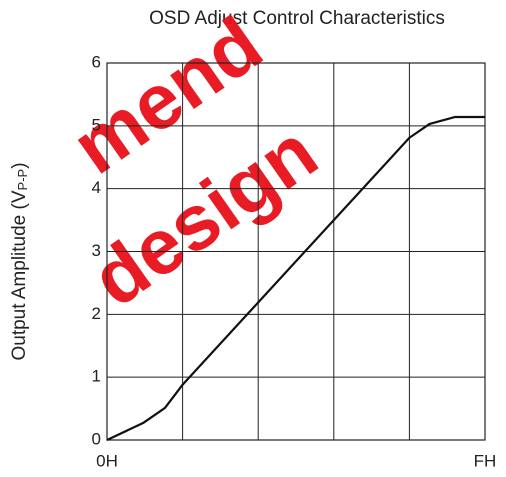 The height and width of the screenshot is (477, 506). I want to click on y-tick-label: 1, so click(96, 376).